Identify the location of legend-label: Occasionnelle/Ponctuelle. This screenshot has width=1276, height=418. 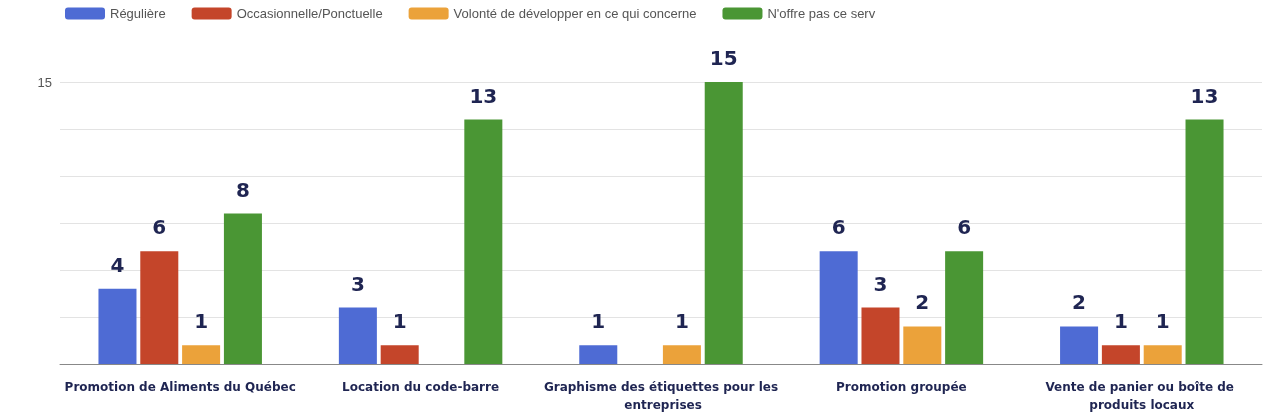
(309, 13).